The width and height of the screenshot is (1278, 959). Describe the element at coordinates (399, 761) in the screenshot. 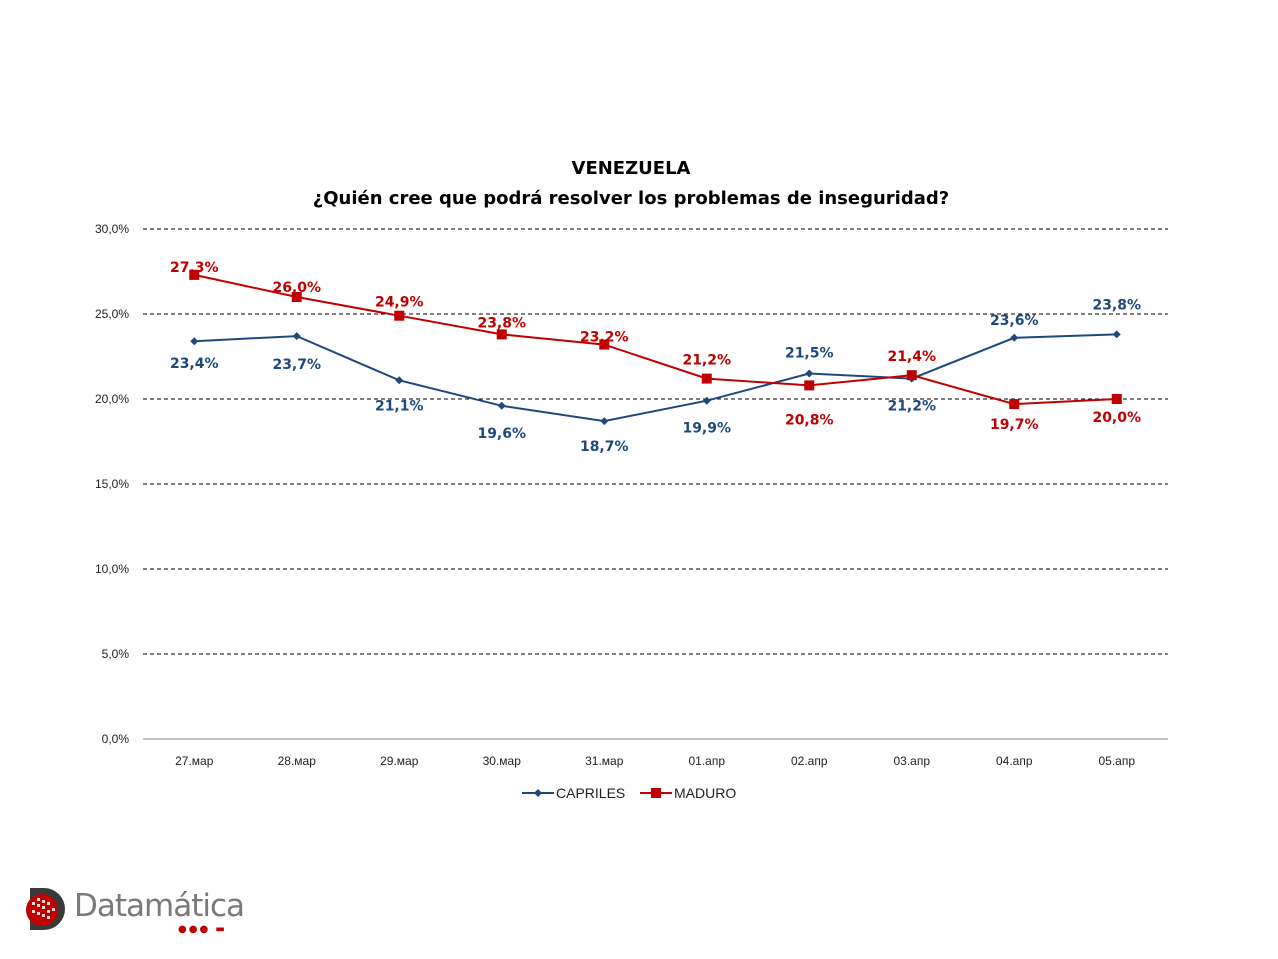

I see `x-tick-label: 29.мар` at that location.